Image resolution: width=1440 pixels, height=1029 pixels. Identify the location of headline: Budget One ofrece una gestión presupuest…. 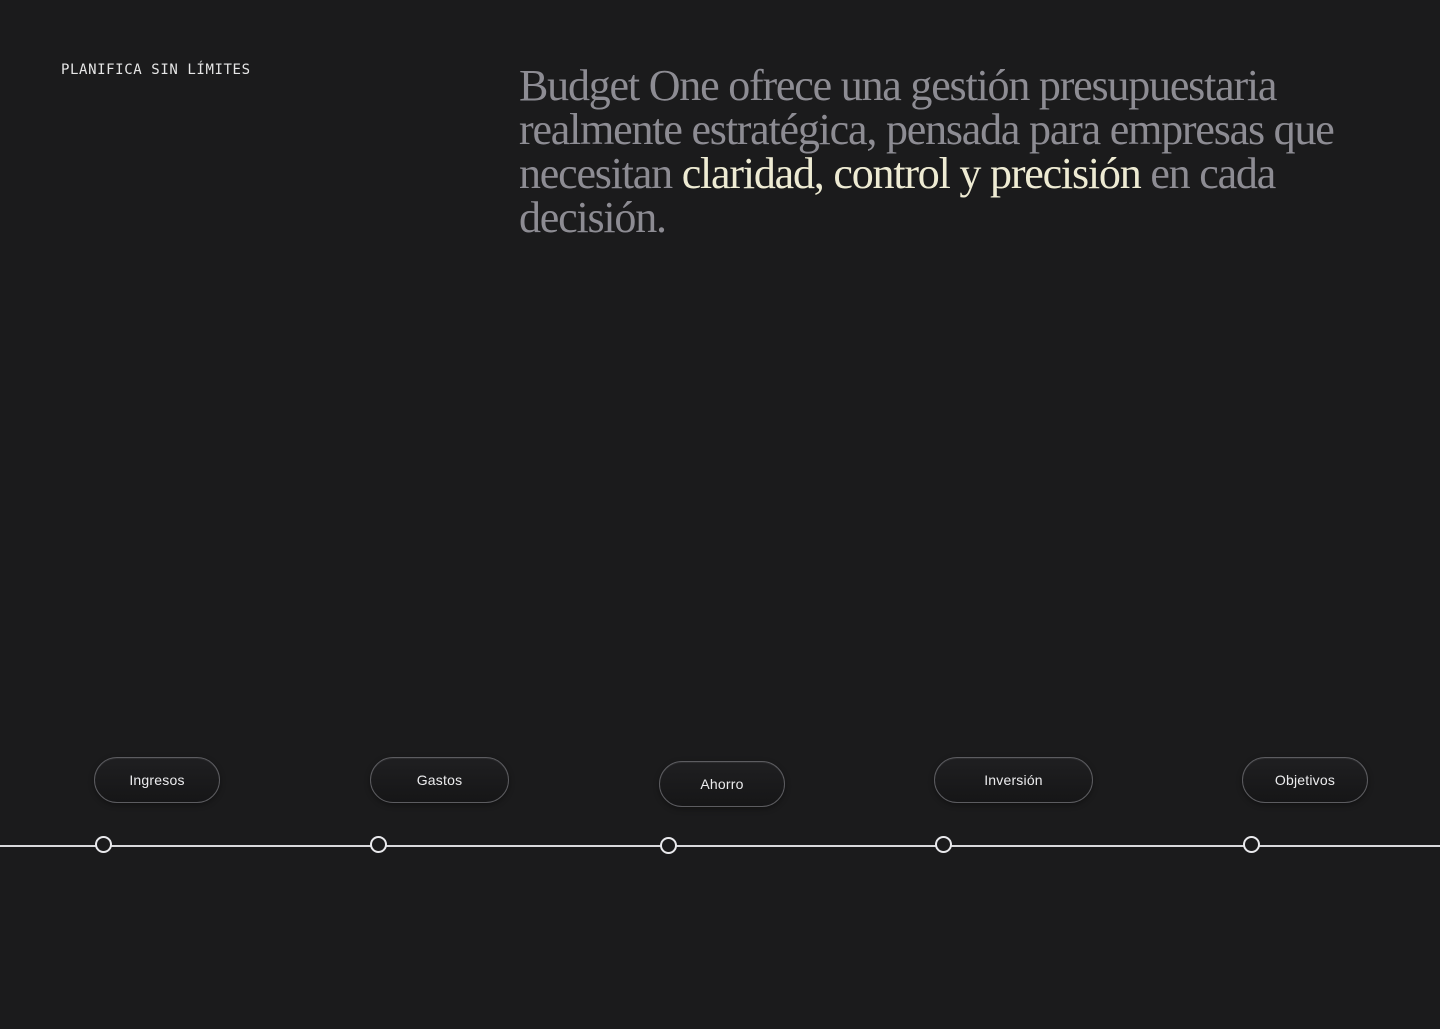
(959, 152).